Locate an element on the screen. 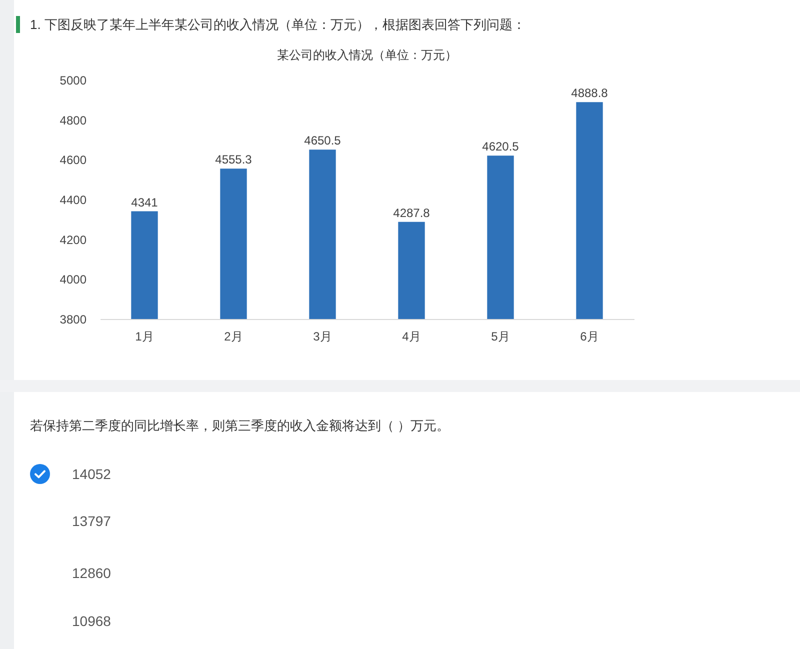 The height and width of the screenshot is (649, 800). y-tick-label: 3800 is located at coordinates (73, 319).